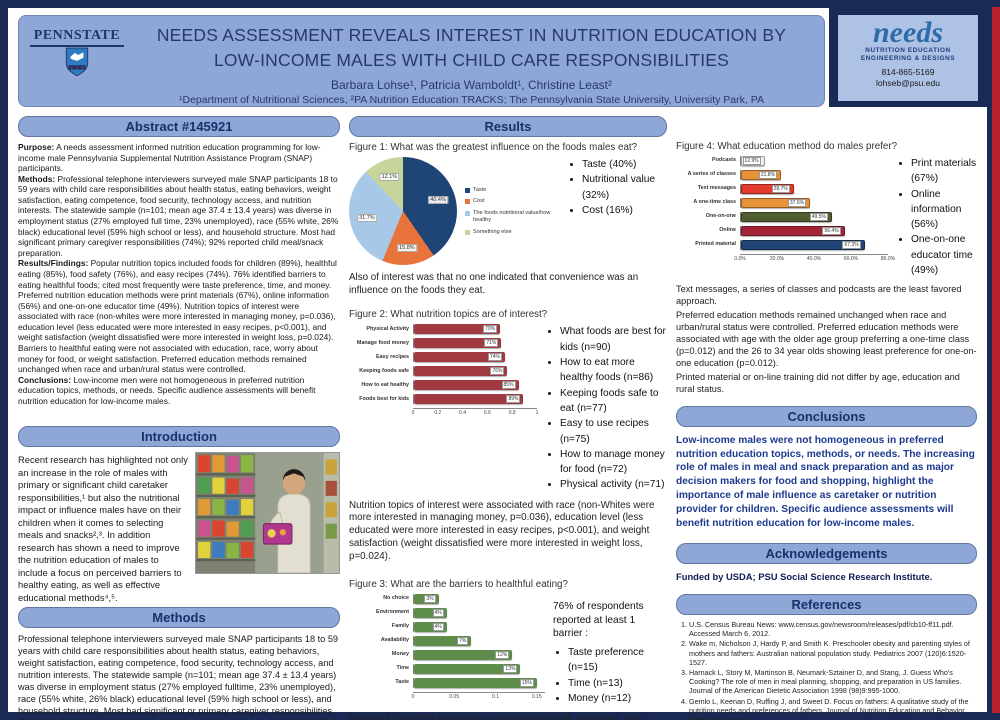  What do you see at coordinates (908, 83) in the screenshot?
I see `needs-email: lohseb@psu.edu` at bounding box center [908, 83].